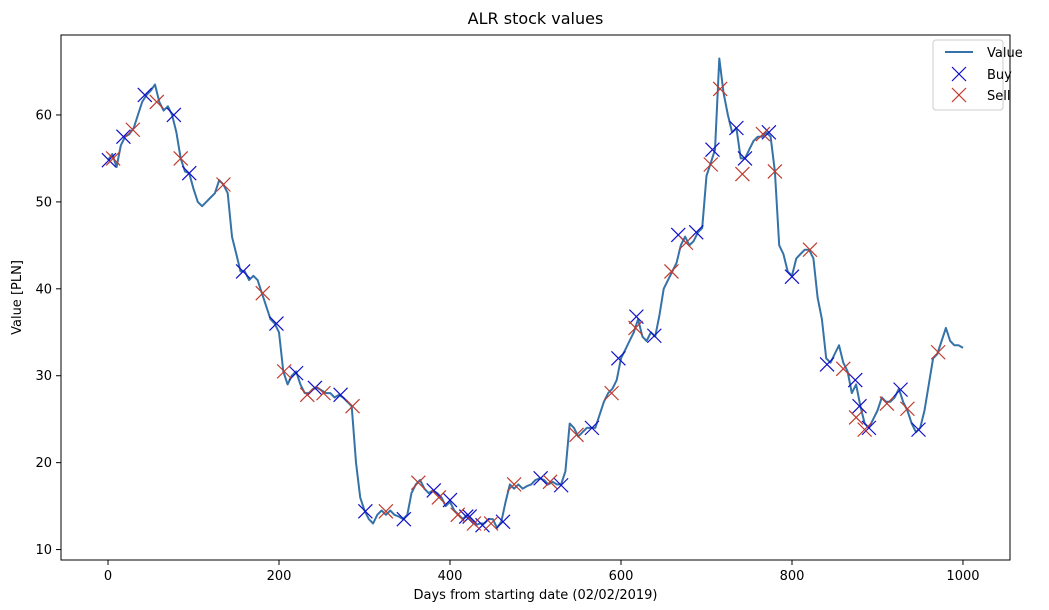 This screenshot has height=610, width=1049. Describe the element at coordinates (536, 18) in the screenshot. I see `chart-title: ALR stock values` at that location.